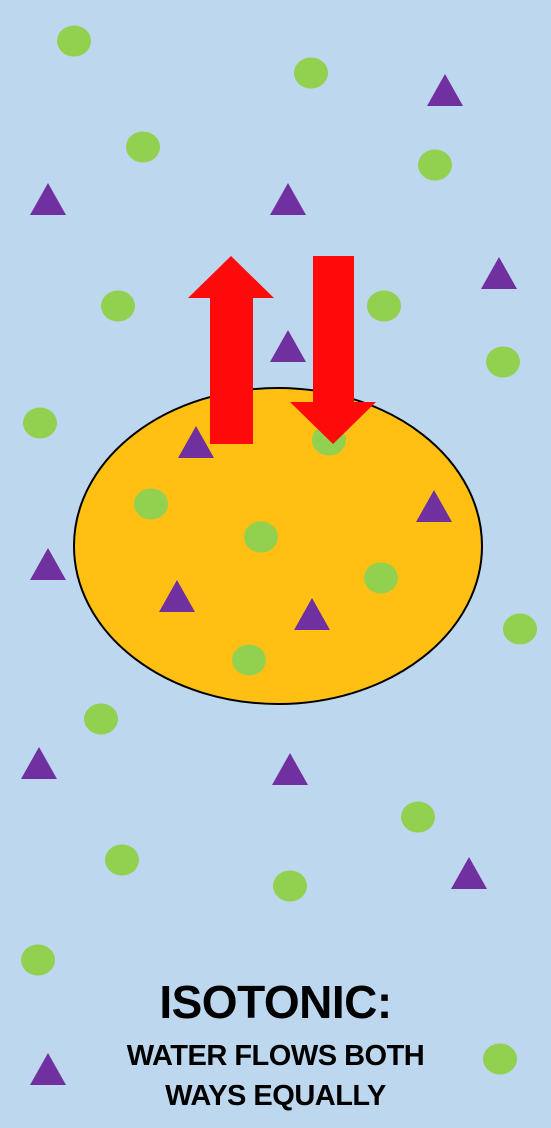 The height and width of the screenshot is (1128, 551). What do you see at coordinates (275, 1002) in the screenshot?
I see `diagram-title: ISOTONIC:` at bounding box center [275, 1002].